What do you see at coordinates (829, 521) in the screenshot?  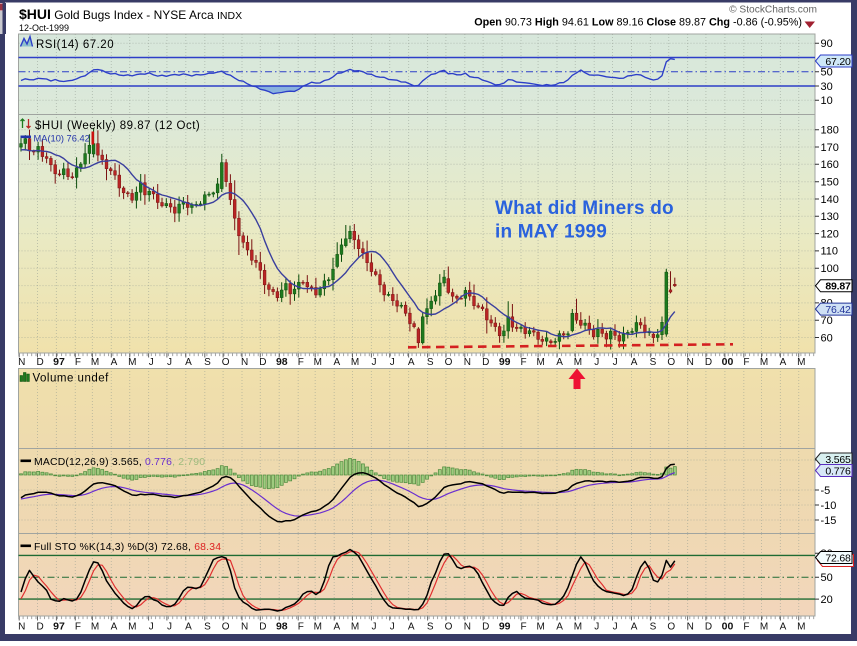 I see `svg-text: -15` at bounding box center [829, 521].